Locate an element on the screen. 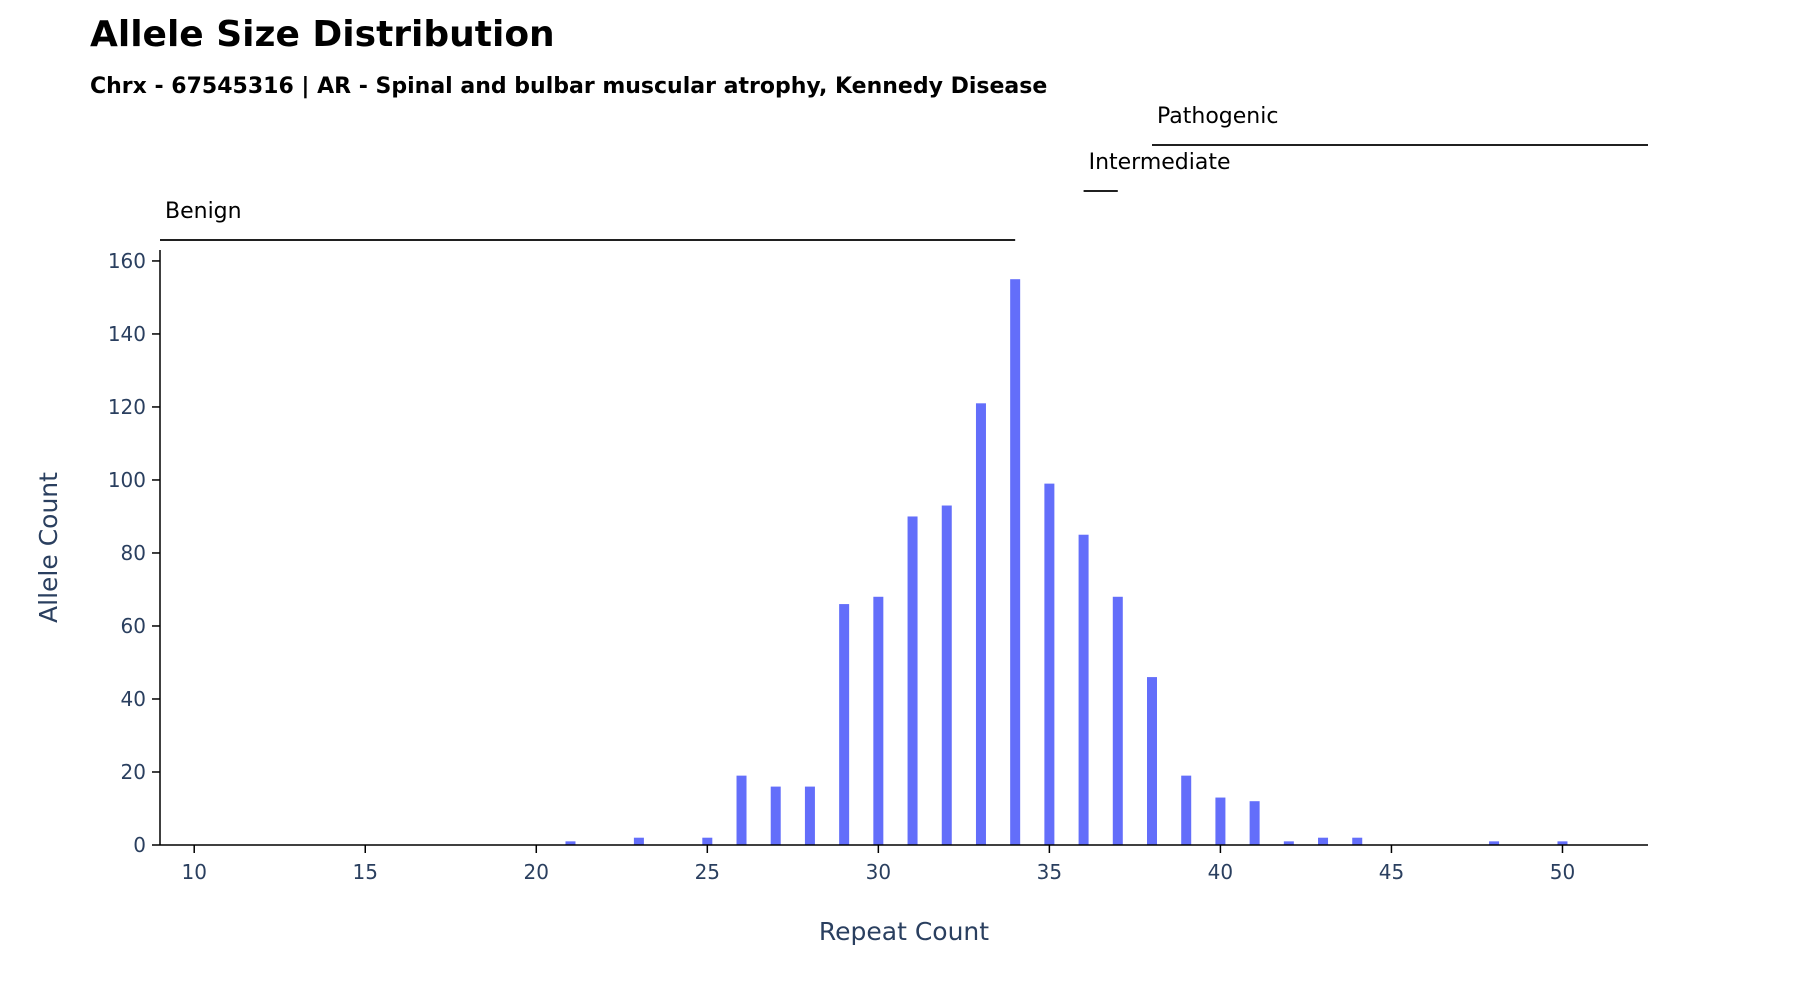  y-axis-ticks: 0 20 40 60 80 100 120 140 160 is located at coordinates (134, 553).